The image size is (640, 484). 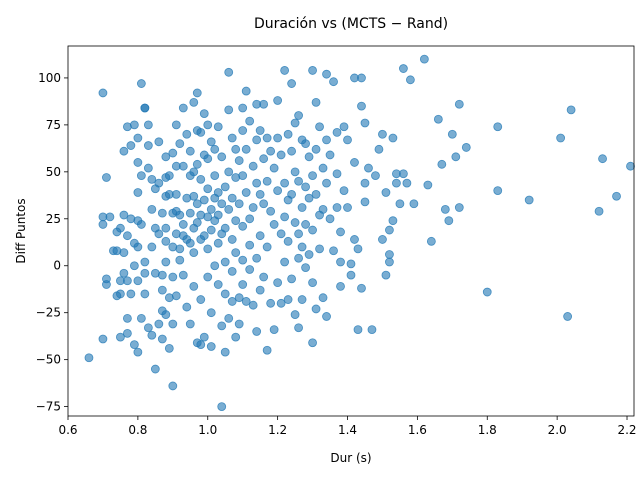 I want to click on y-tick-label: 50, so click(x=53, y=172).